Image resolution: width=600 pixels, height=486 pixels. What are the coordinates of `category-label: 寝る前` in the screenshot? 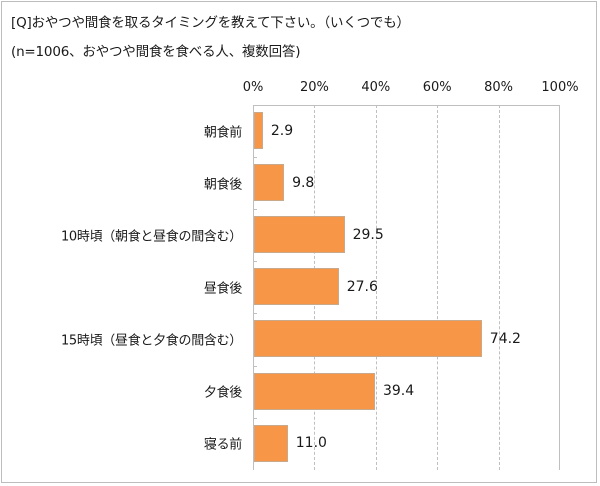 It's located at (222, 445).